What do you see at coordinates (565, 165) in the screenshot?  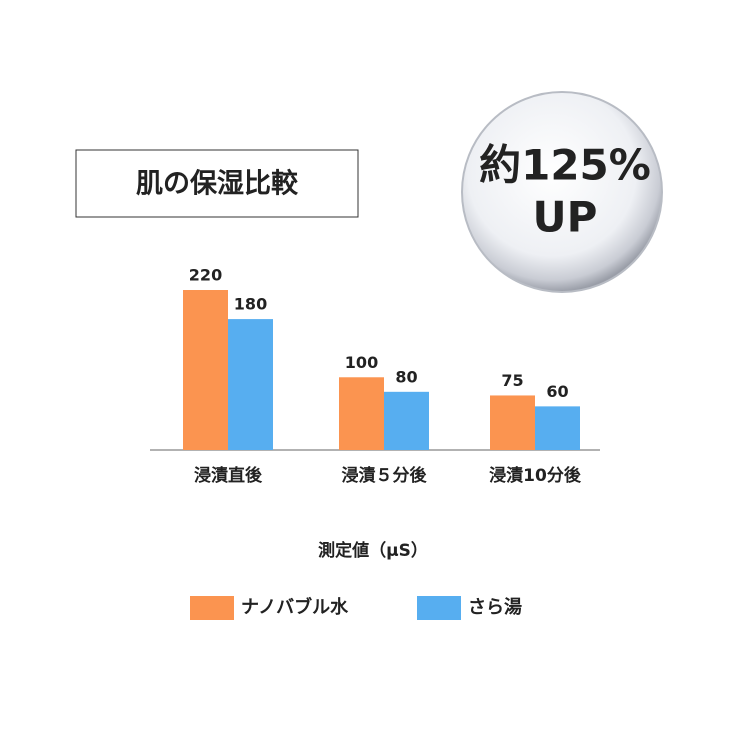 I see `badge-text: 約125%` at bounding box center [565, 165].